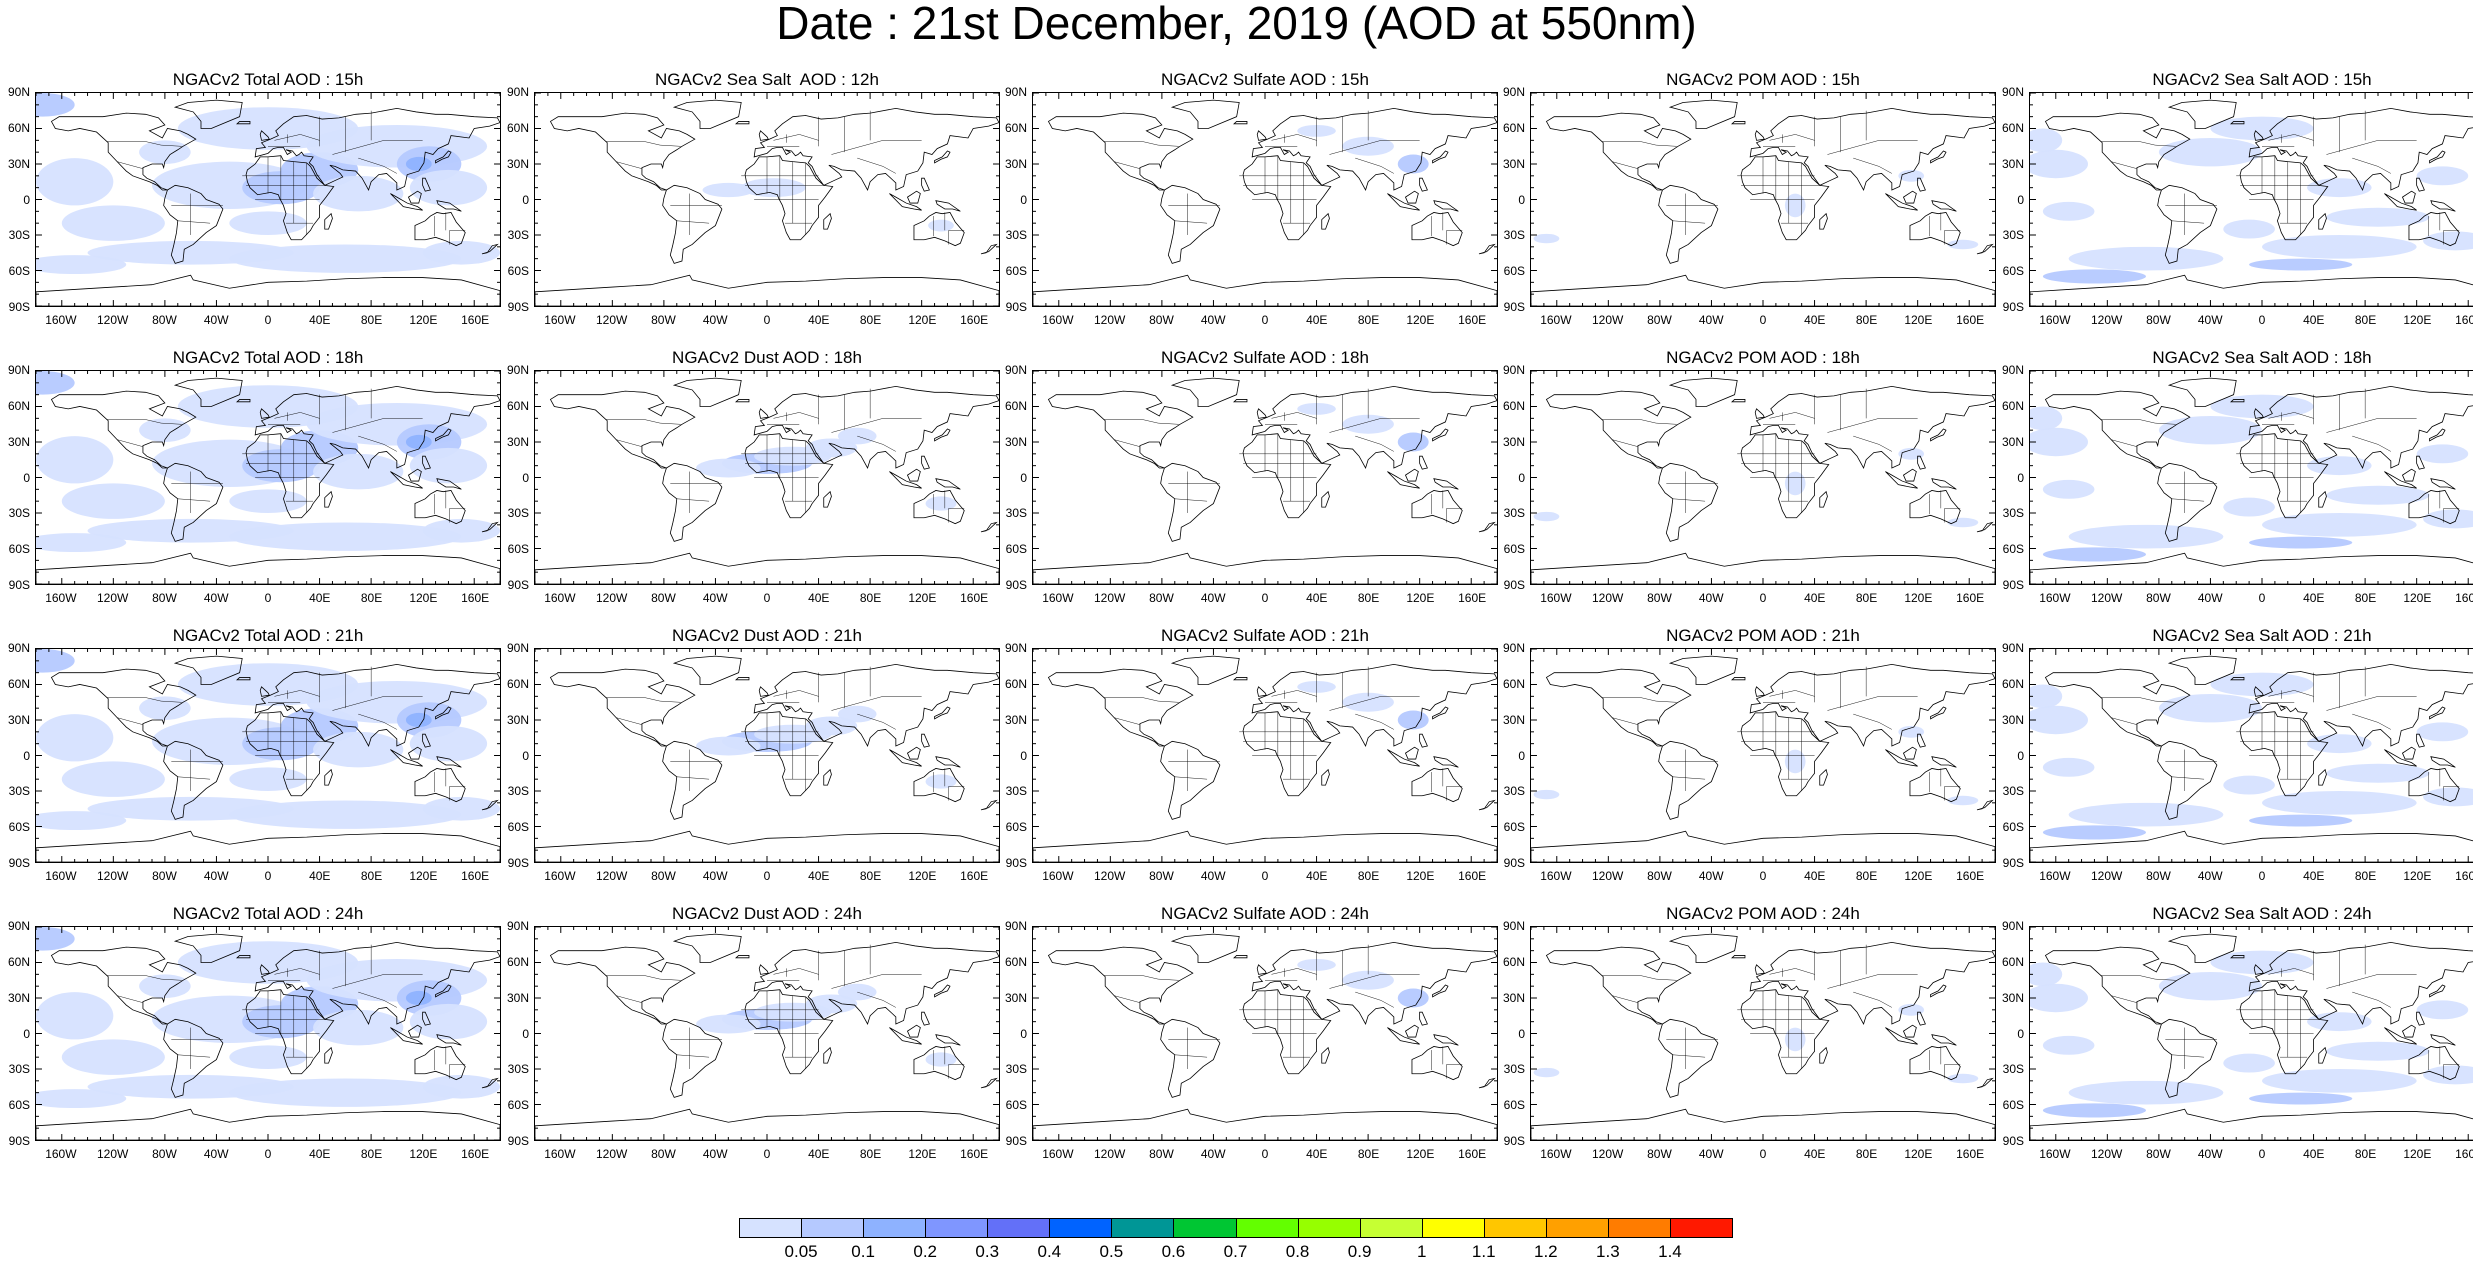 The height and width of the screenshot is (1261, 2473). I want to click on panel-title: NGACv2 Sea Salt AOD : 15h, so click(2262, 79).